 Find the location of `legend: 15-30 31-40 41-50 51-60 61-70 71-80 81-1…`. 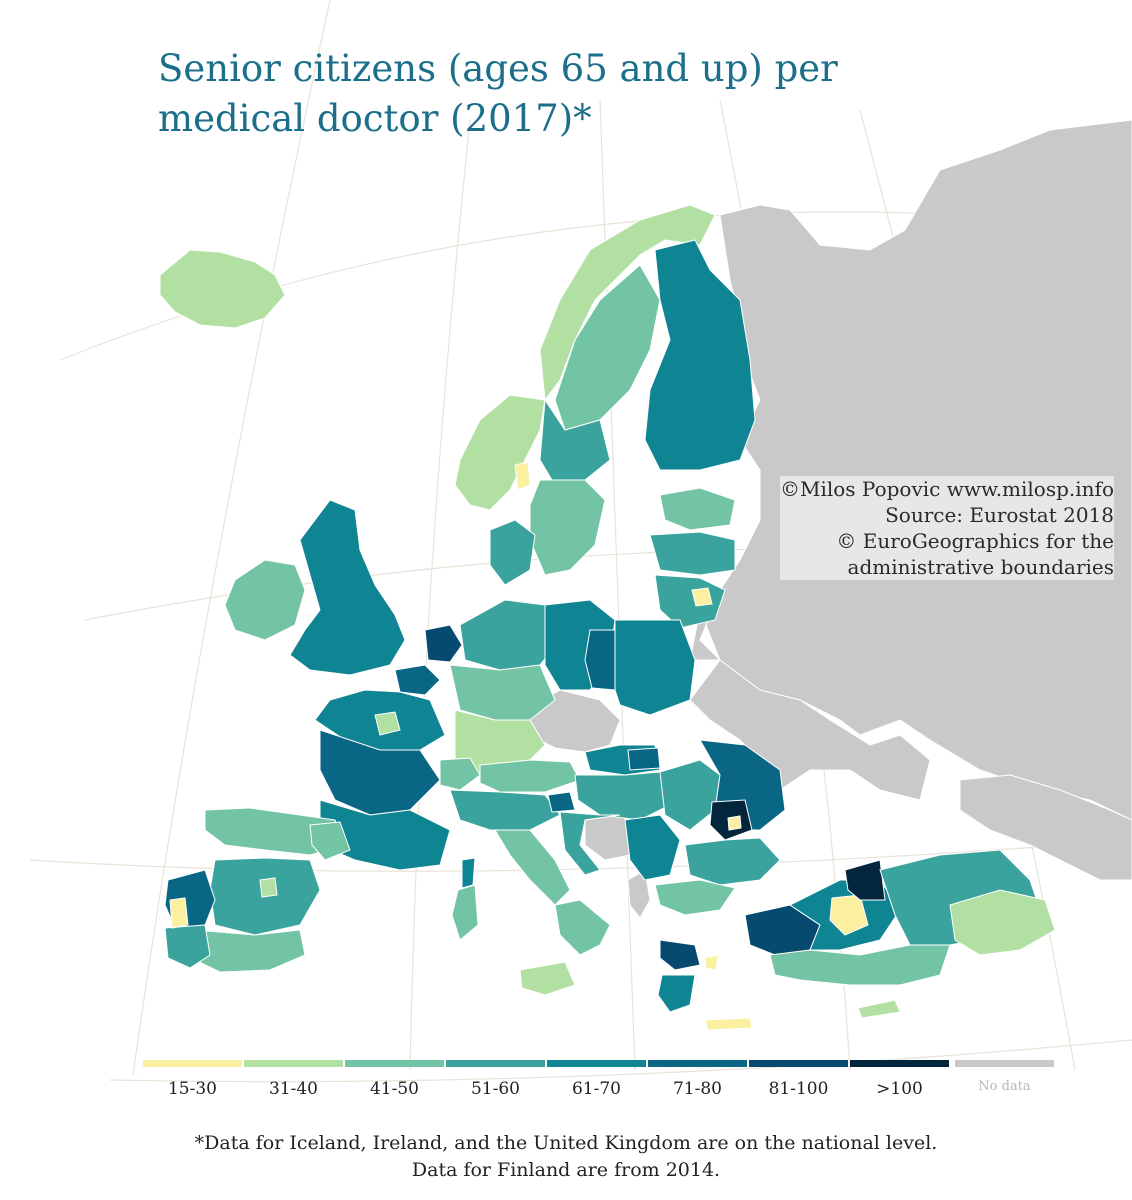

legend: 15-30 31-40 41-50 51-60 61-70 71-80 81-1… is located at coordinates (599, 1085).